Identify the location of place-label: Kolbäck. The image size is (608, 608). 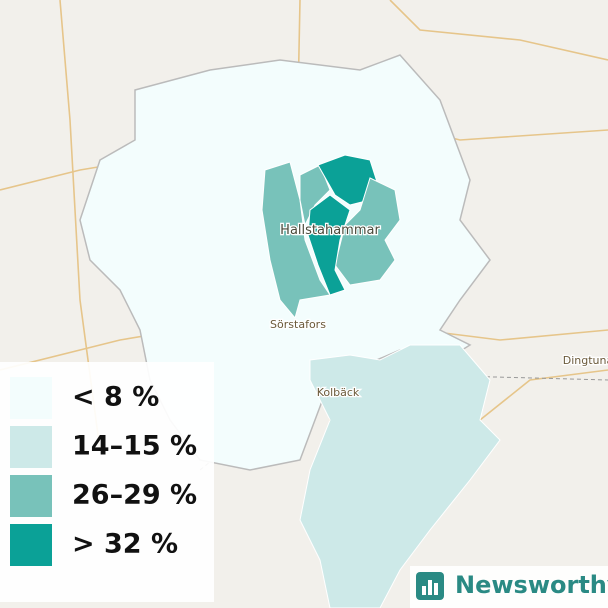
(338, 392).